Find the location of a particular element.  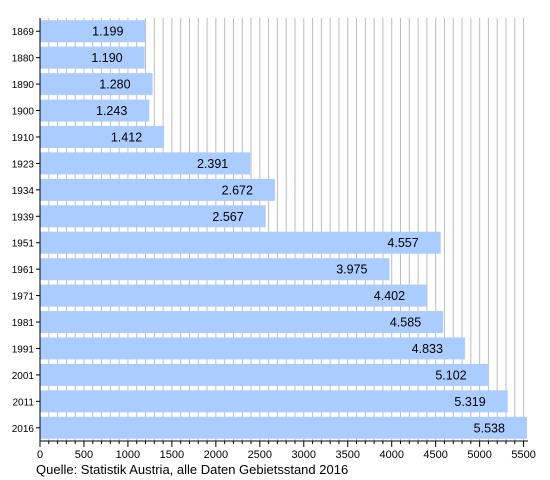

data-label: 4.402 is located at coordinates (389, 296).